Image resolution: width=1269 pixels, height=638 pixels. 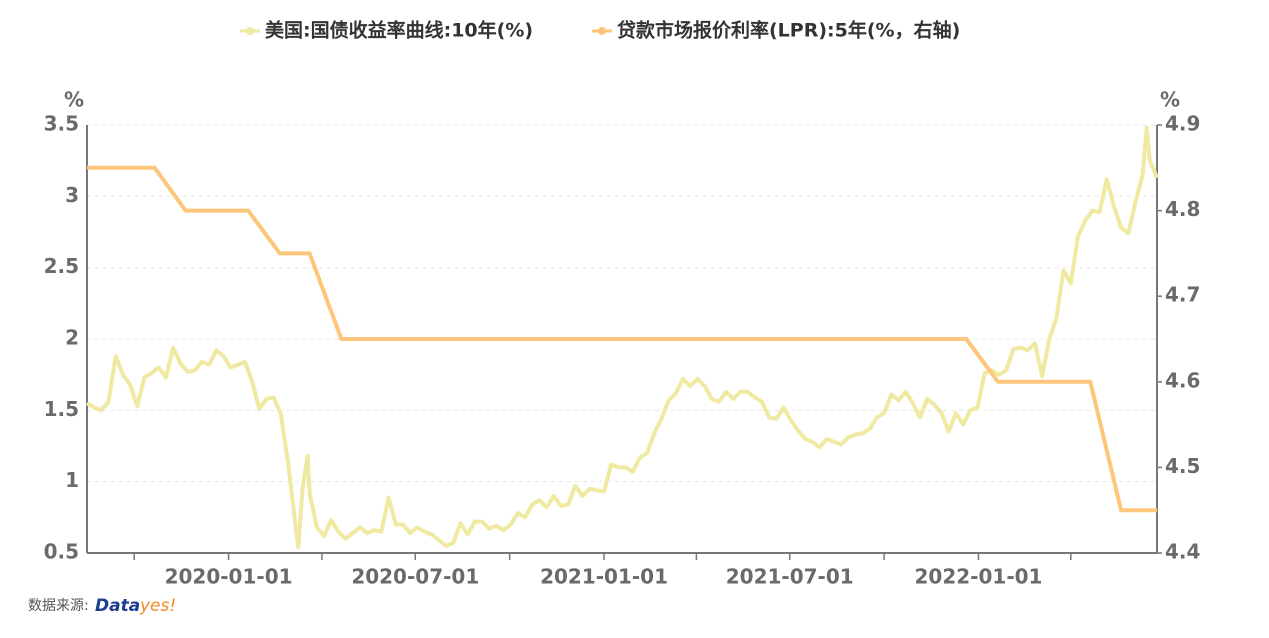 I want to click on y2-tick-label: 4.4, so click(x=1182, y=552).